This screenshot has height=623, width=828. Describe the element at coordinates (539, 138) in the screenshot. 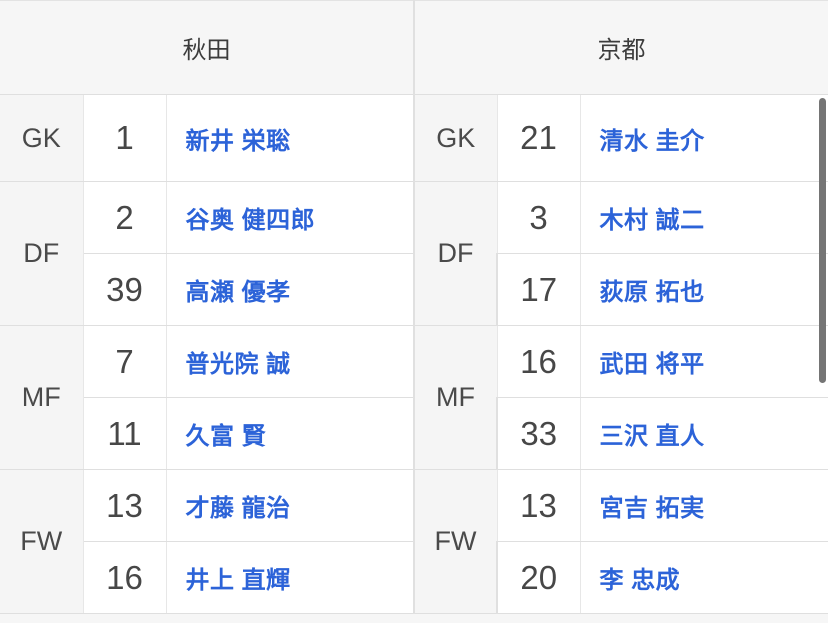

I see `player-number: 21` at that location.